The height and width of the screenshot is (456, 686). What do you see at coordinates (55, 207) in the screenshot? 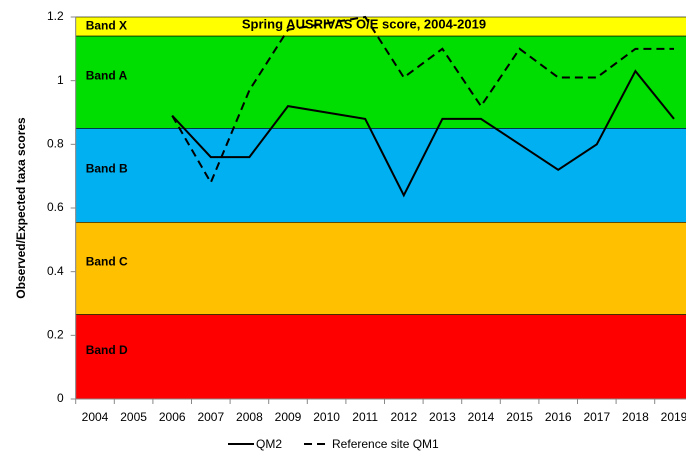
I see `y-tick-label: 0.6` at bounding box center [55, 207].